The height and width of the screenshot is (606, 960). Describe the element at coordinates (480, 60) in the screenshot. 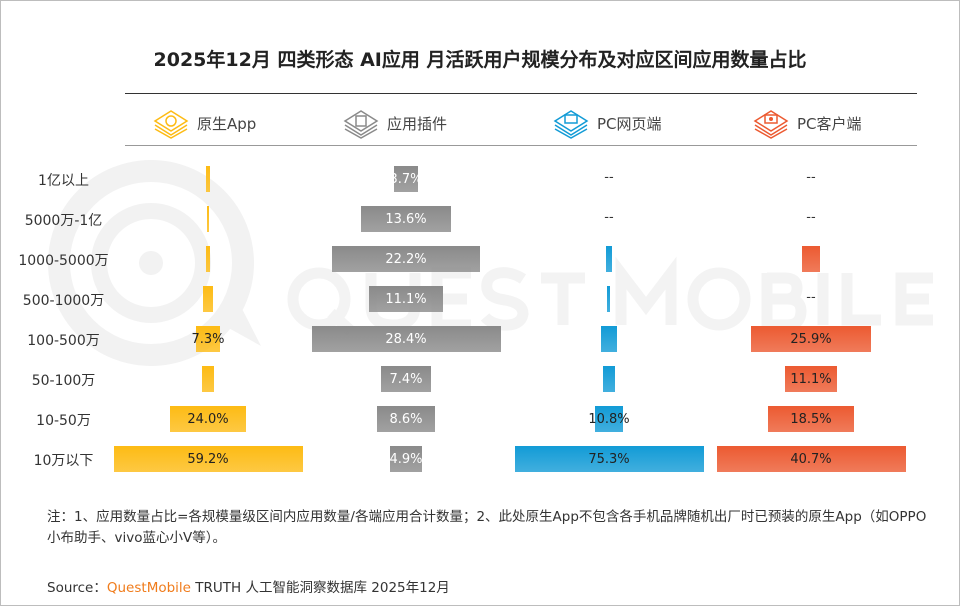

I see `chart-title: 2025年12月 四类形态 AI应用 月活跃用户规模分布及对应区间应用数量占比` at that location.